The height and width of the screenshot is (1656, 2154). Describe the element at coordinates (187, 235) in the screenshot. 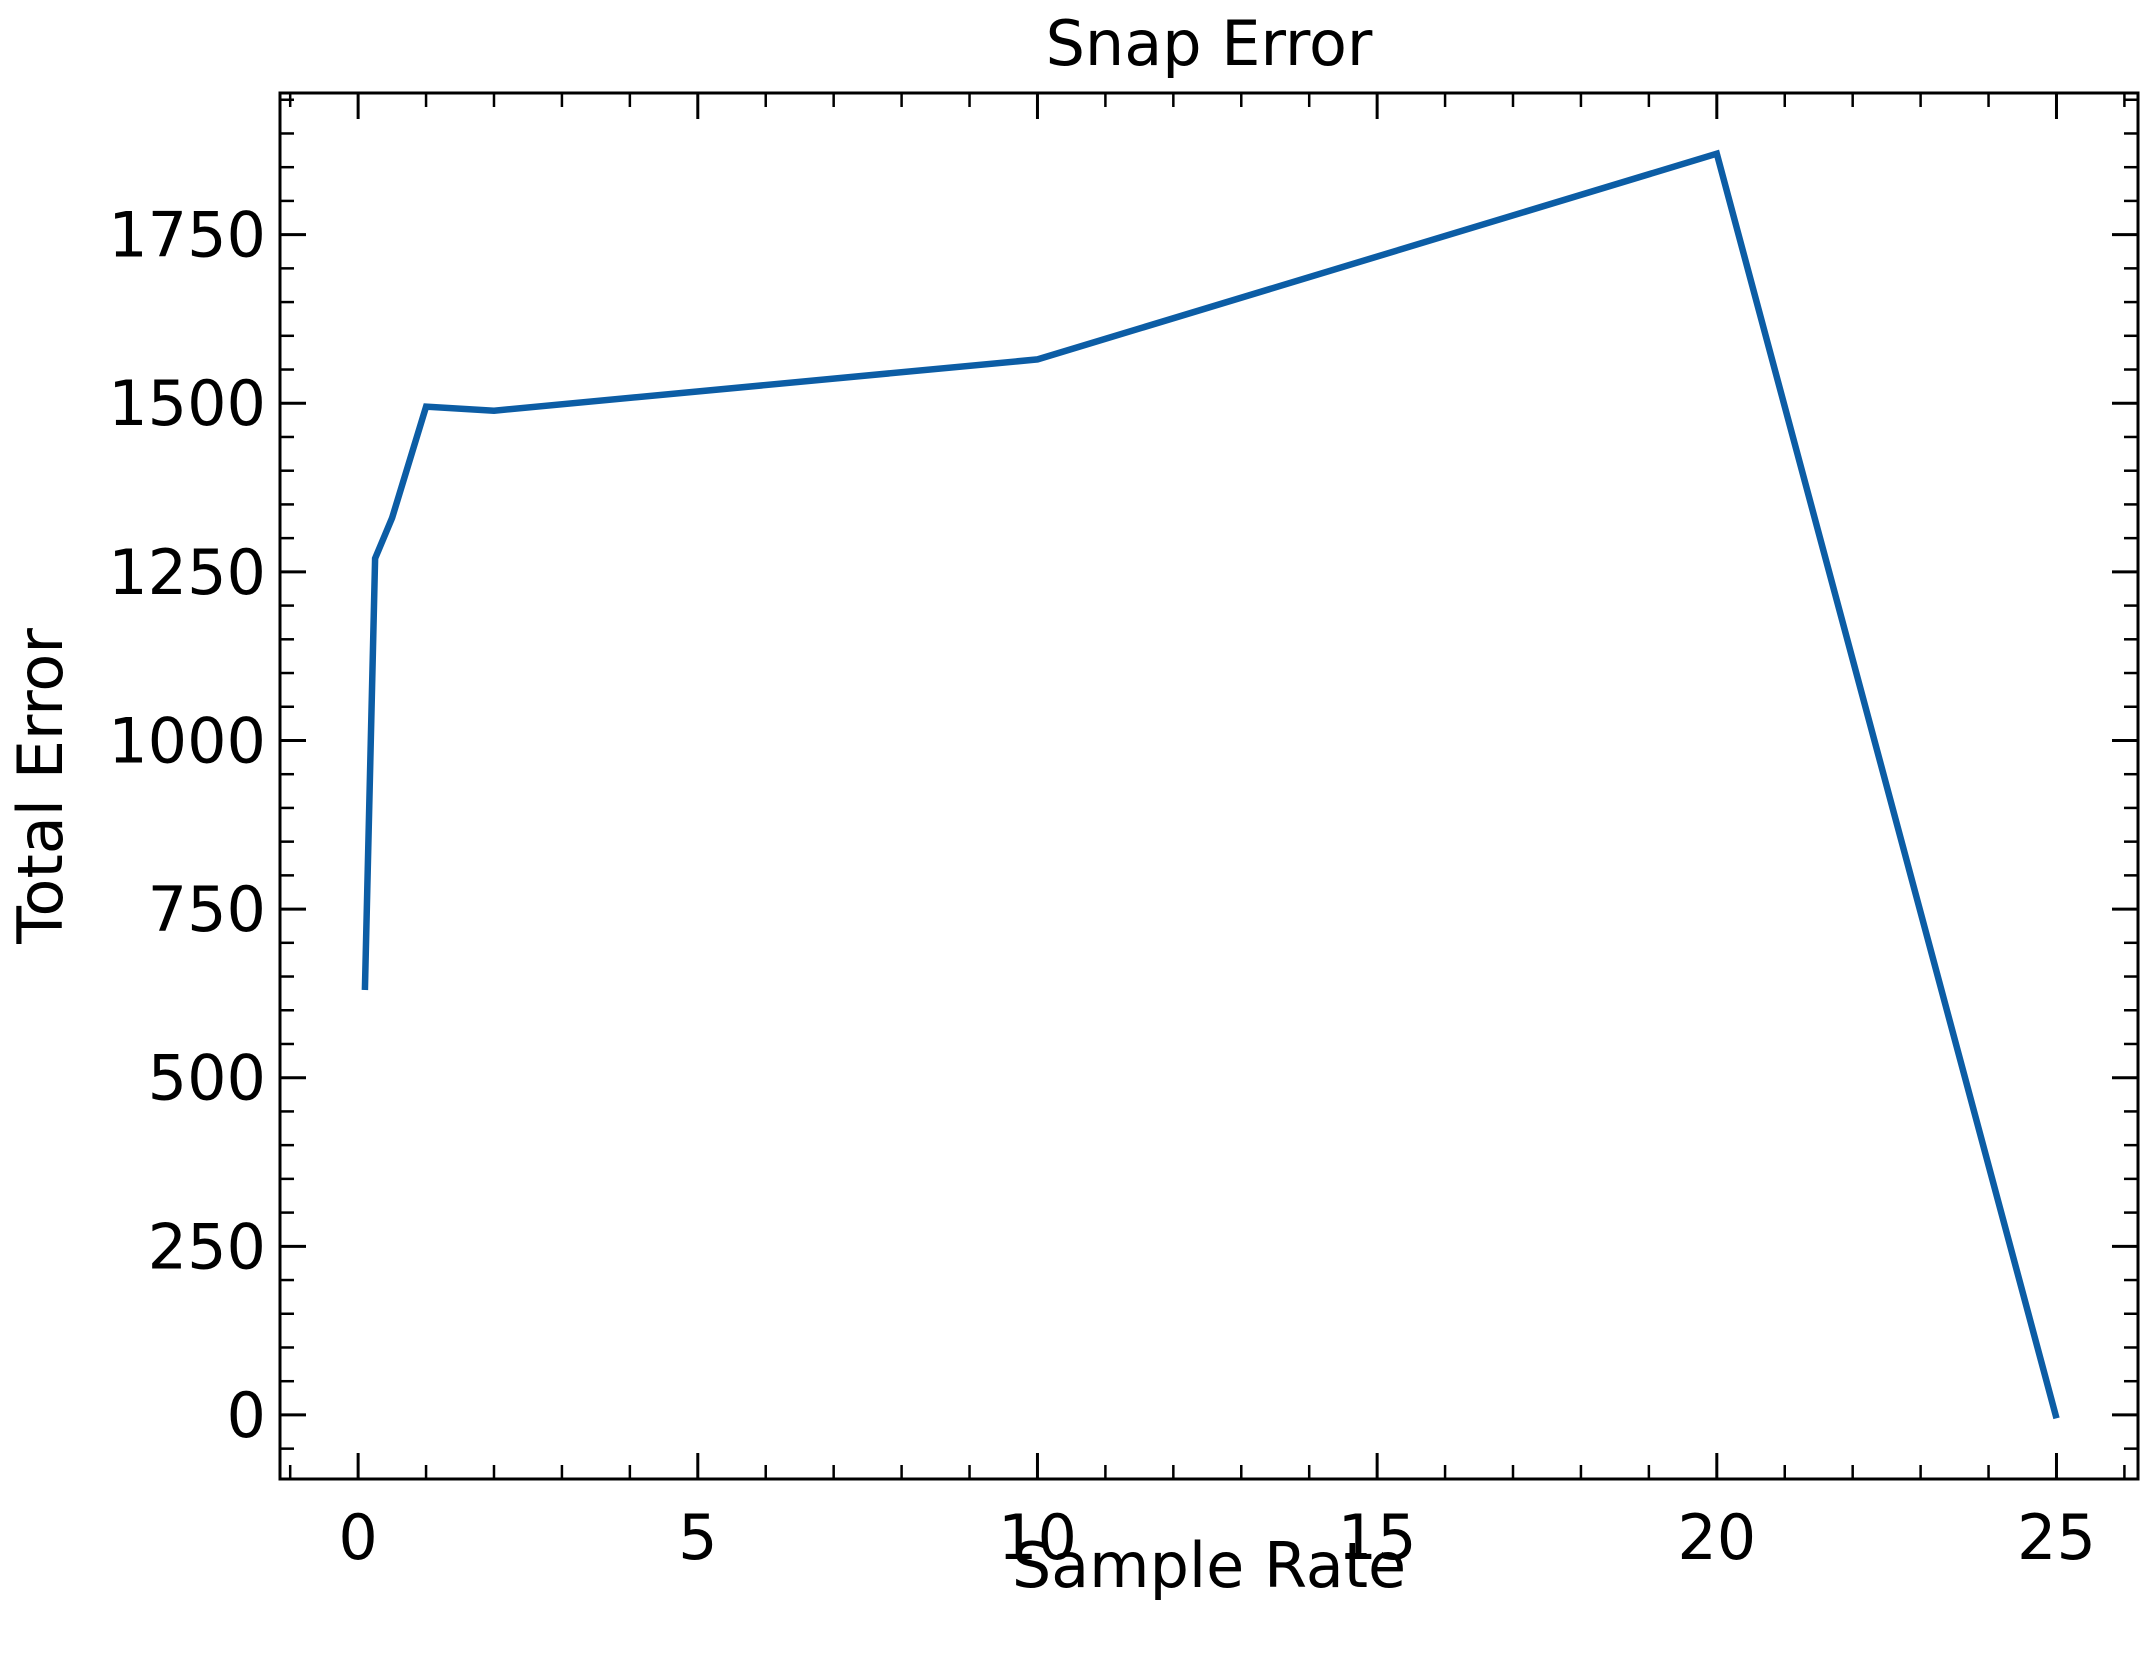

I see `y-tick-label: 1750` at that location.